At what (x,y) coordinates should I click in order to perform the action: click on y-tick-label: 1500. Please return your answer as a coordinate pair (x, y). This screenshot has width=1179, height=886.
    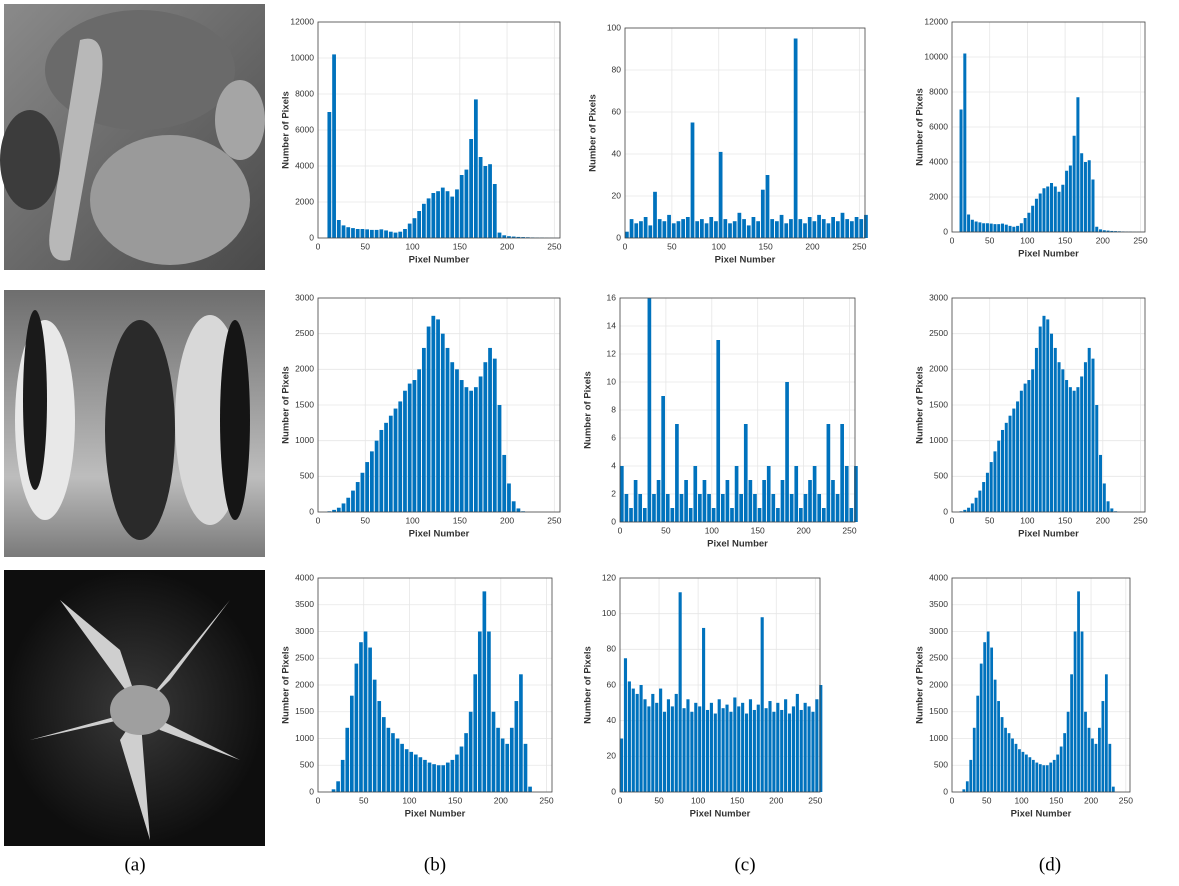
    Looking at the image, I should click on (938, 711).